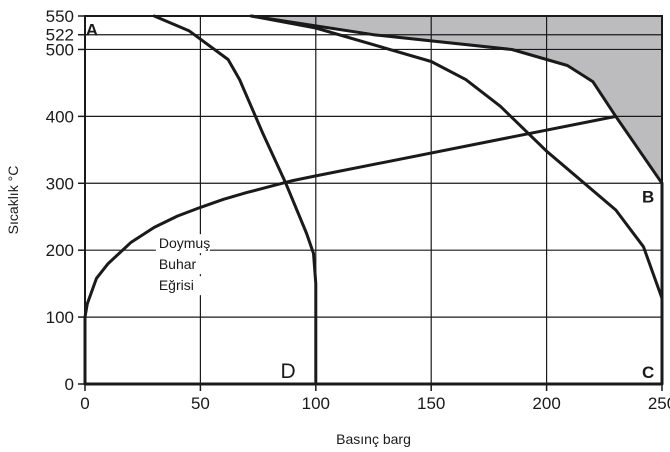 The height and width of the screenshot is (452, 670). Describe the element at coordinates (60, 317) in the screenshot. I see `y-tick-label-100: 100` at that location.